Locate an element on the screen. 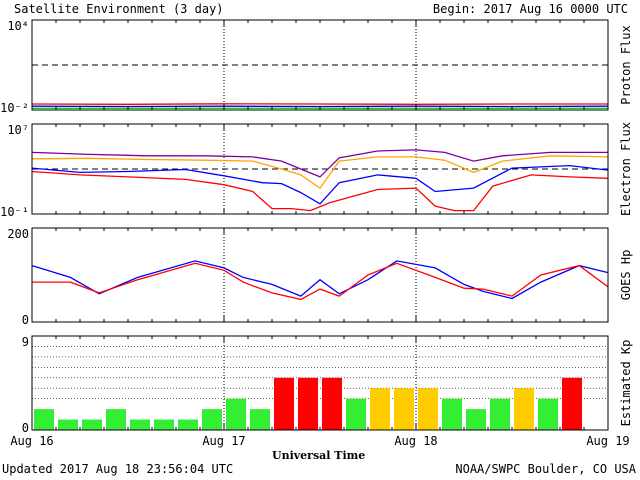 The height and width of the screenshot is (480, 640). y-tick-label-top: 200 is located at coordinates (18, 234).